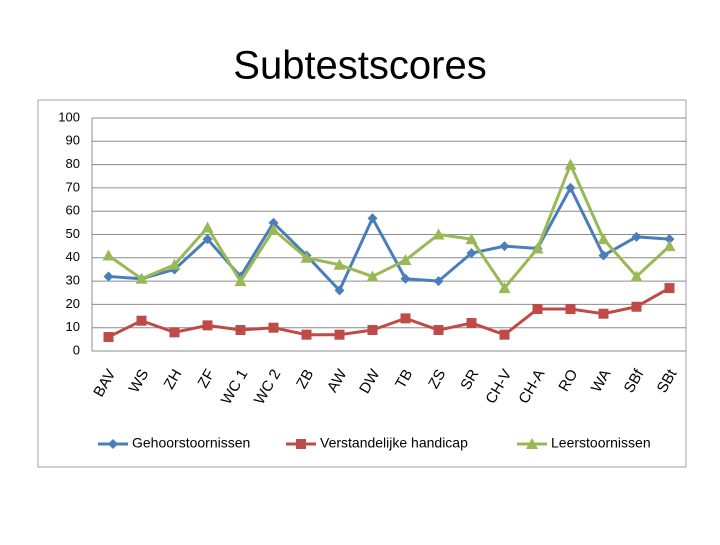 The height and width of the screenshot is (545, 720). I want to click on y-tick-label: 0, so click(76, 349).